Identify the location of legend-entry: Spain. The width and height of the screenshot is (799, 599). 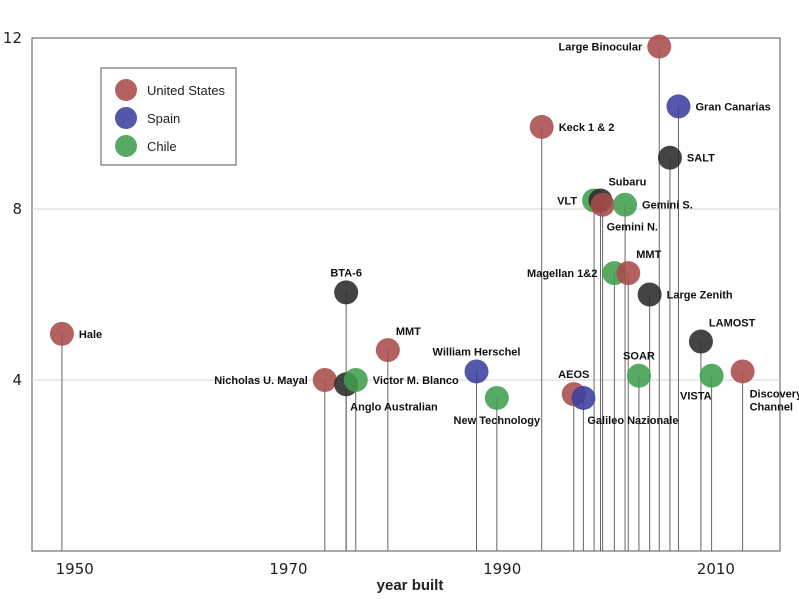
(163, 118).